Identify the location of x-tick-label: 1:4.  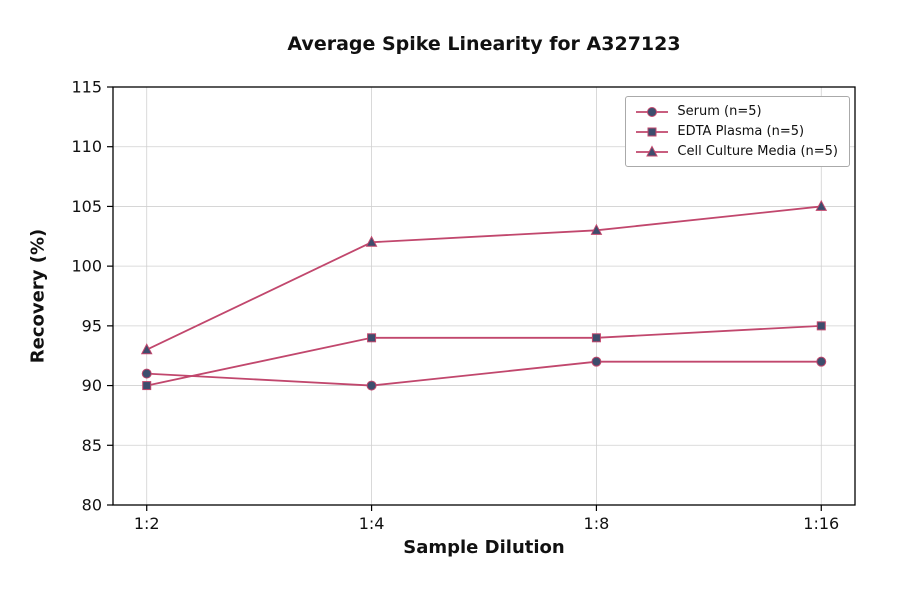
(372, 523).